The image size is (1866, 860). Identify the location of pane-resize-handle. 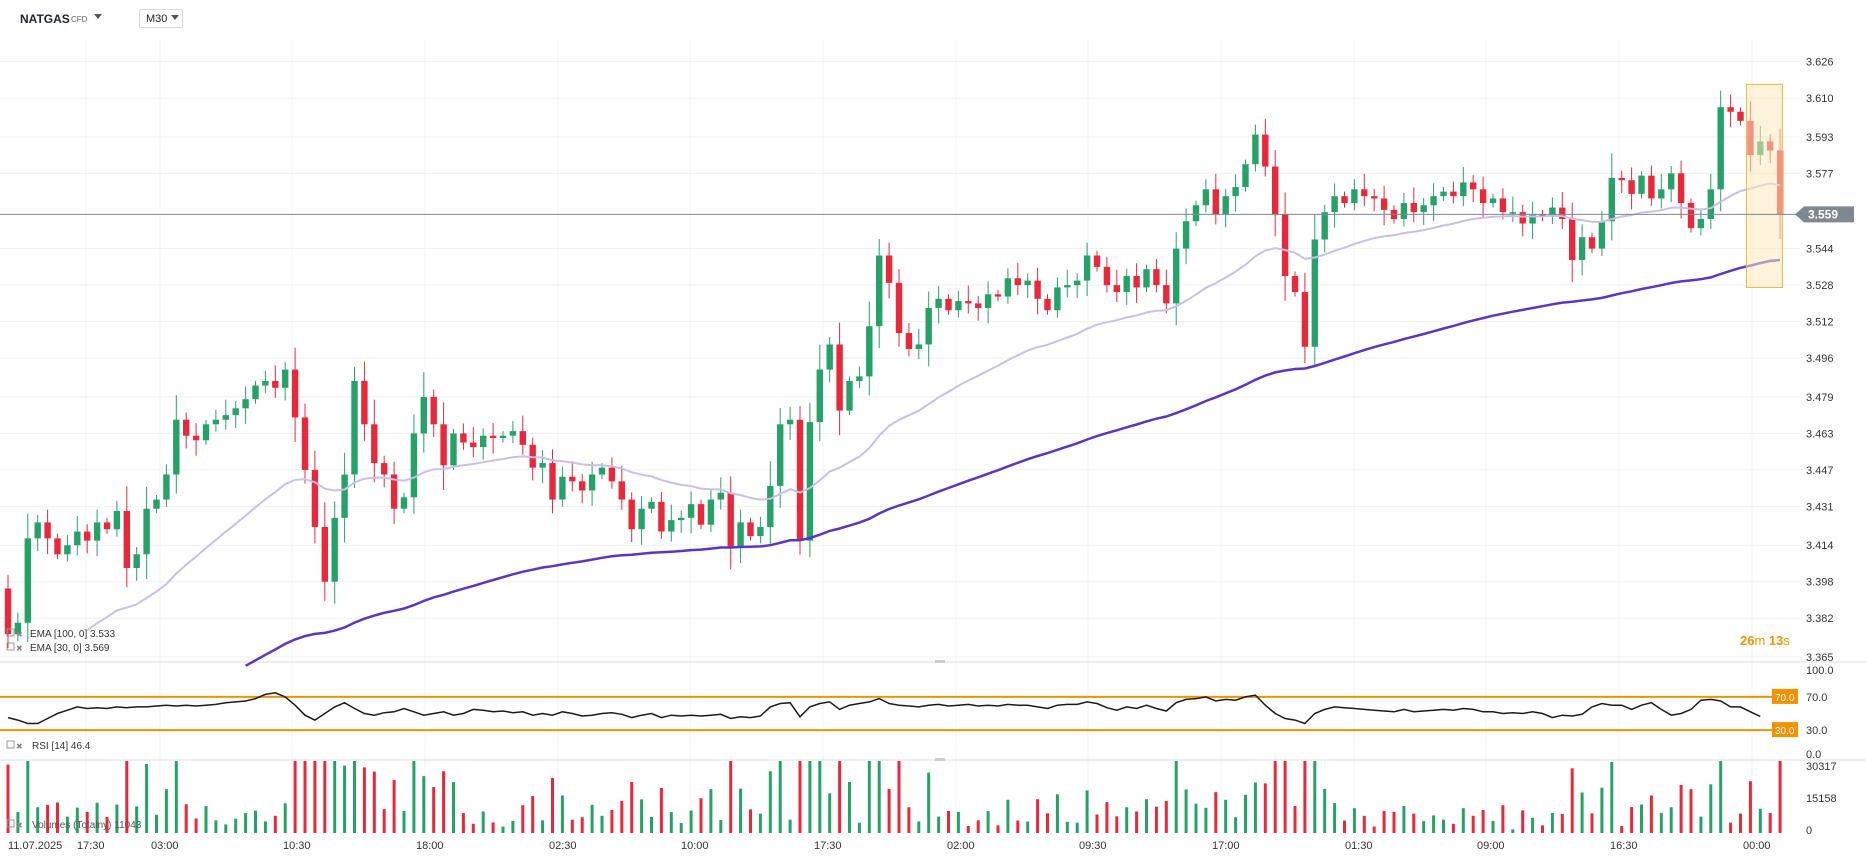
(940, 661).